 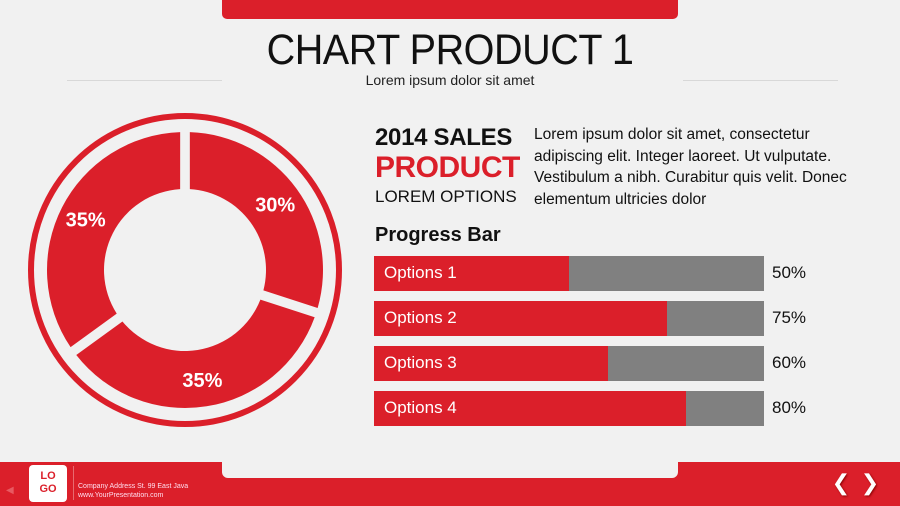 What do you see at coordinates (789, 407) in the screenshot?
I see `progress-percent: 80%` at bounding box center [789, 407].